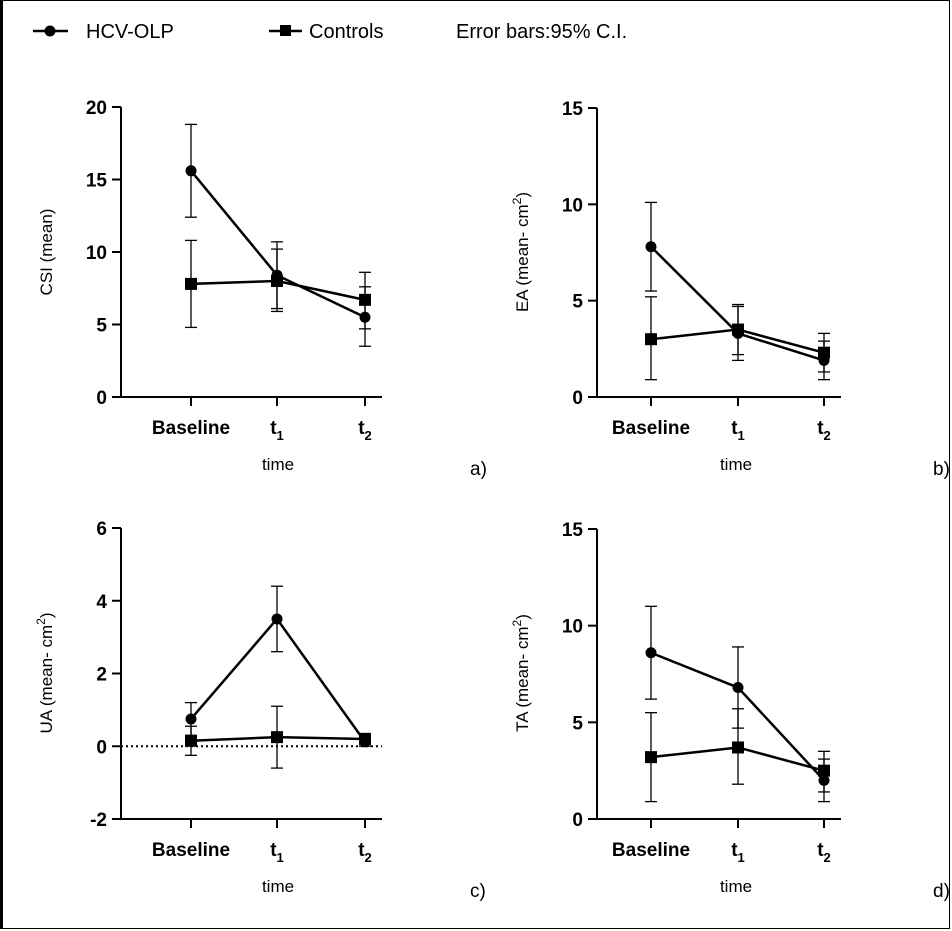  Describe the element at coordinates (1, 464) in the screenshot. I see `figure-left-border` at that location.